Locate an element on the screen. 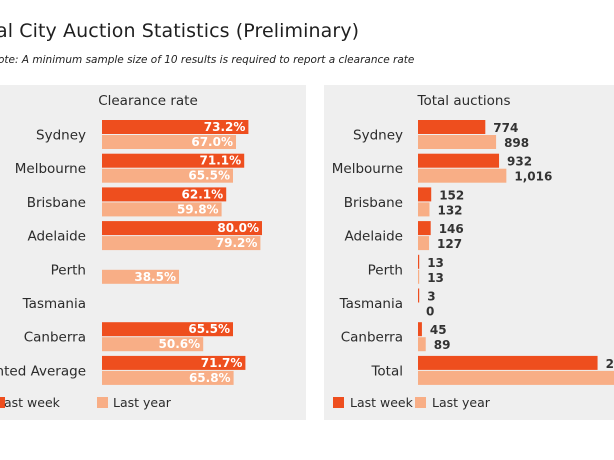  clearance-rate-data-label-perth-last-year: 38.5% is located at coordinates (155, 277).